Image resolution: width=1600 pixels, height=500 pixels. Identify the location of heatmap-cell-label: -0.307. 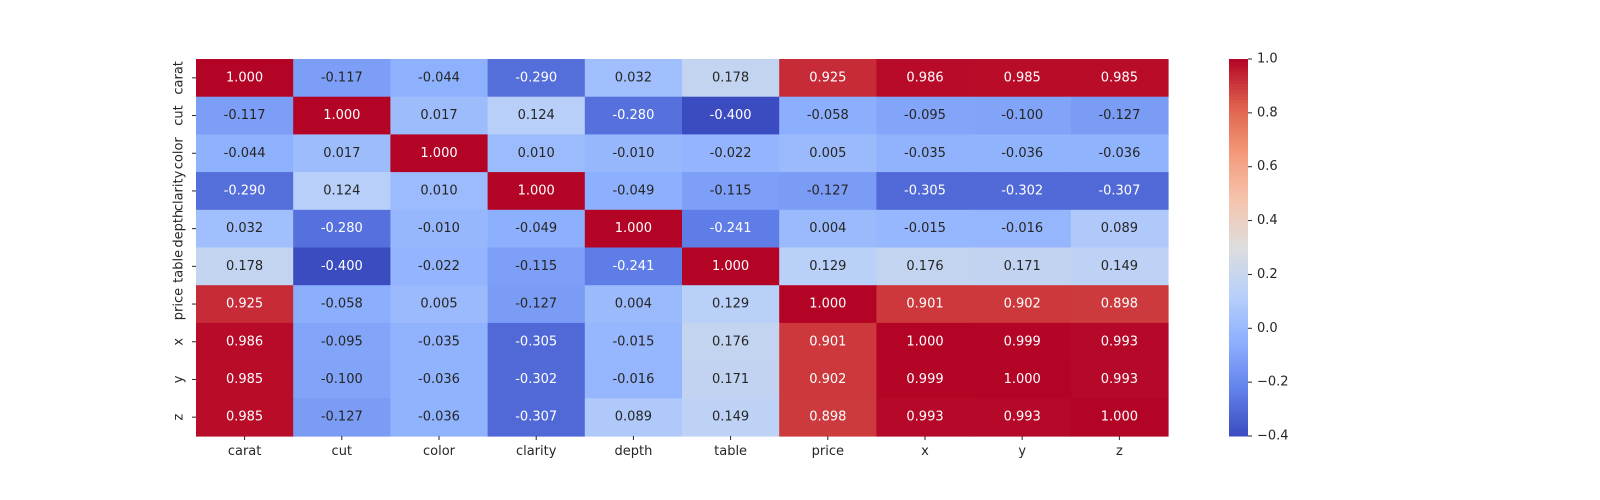
(1119, 190).